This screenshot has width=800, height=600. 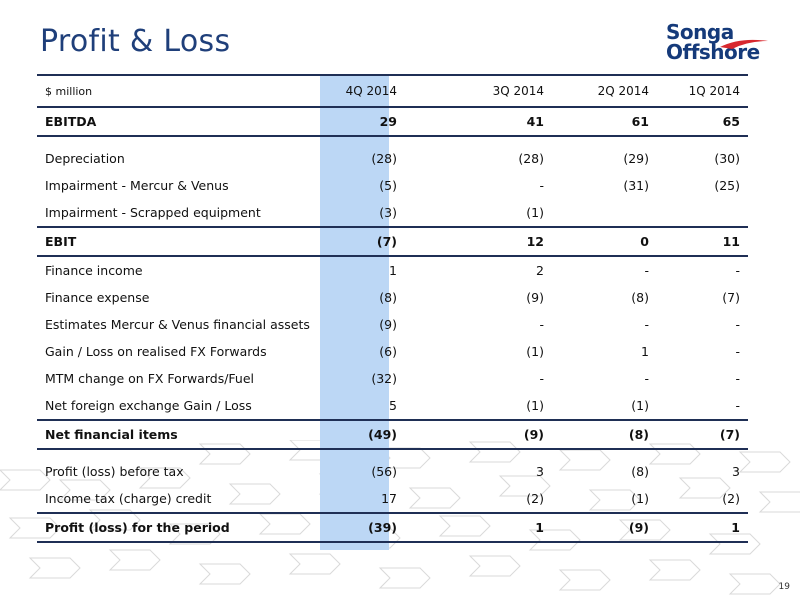 What do you see at coordinates (478, 91) in the screenshot?
I see `header-3q2014: 3Q 2014` at bounding box center [478, 91].